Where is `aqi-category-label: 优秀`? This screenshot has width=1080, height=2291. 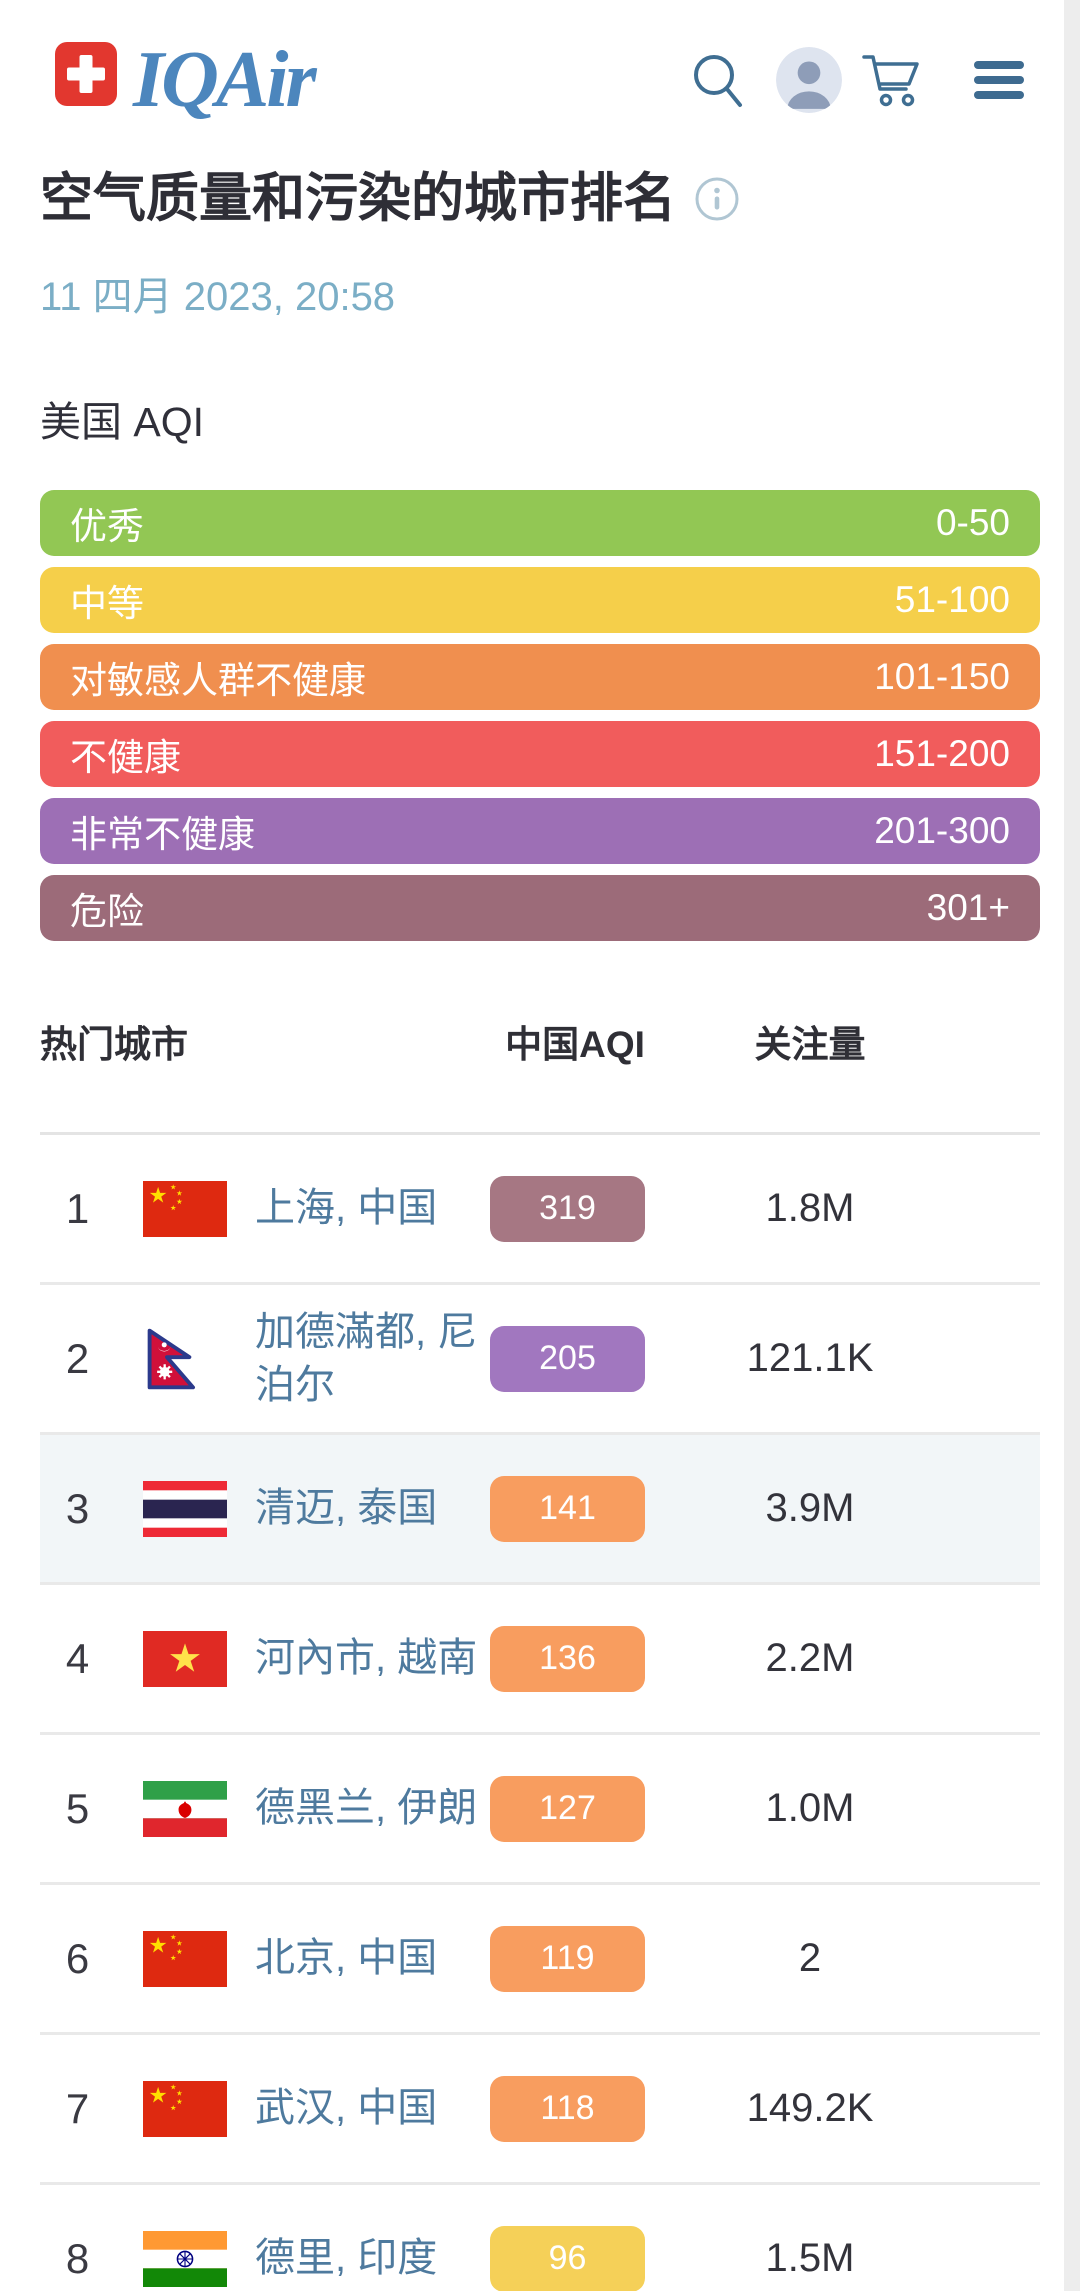 aqi-category-label: 优秀 is located at coordinates (107, 527).